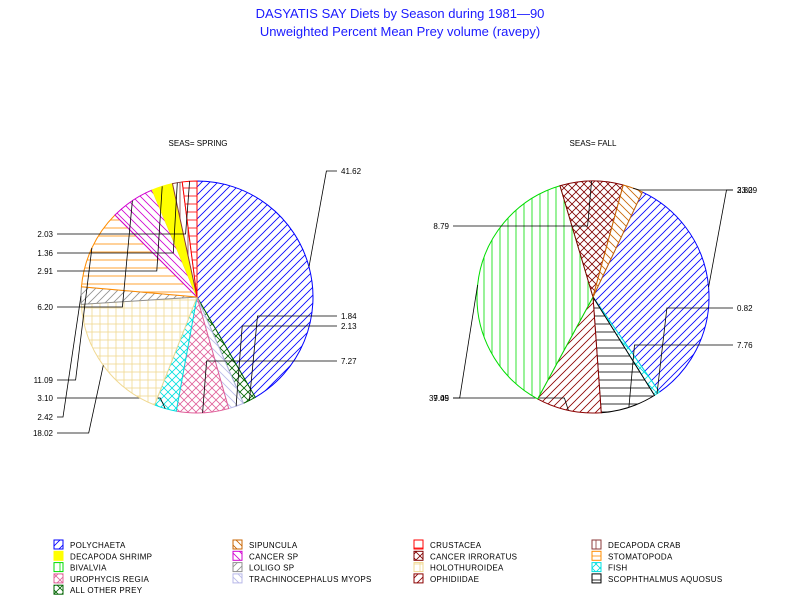  What do you see at coordinates (644, 545) in the screenshot?
I see `legend-label: DECAPODA CRAB` at bounding box center [644, 545].